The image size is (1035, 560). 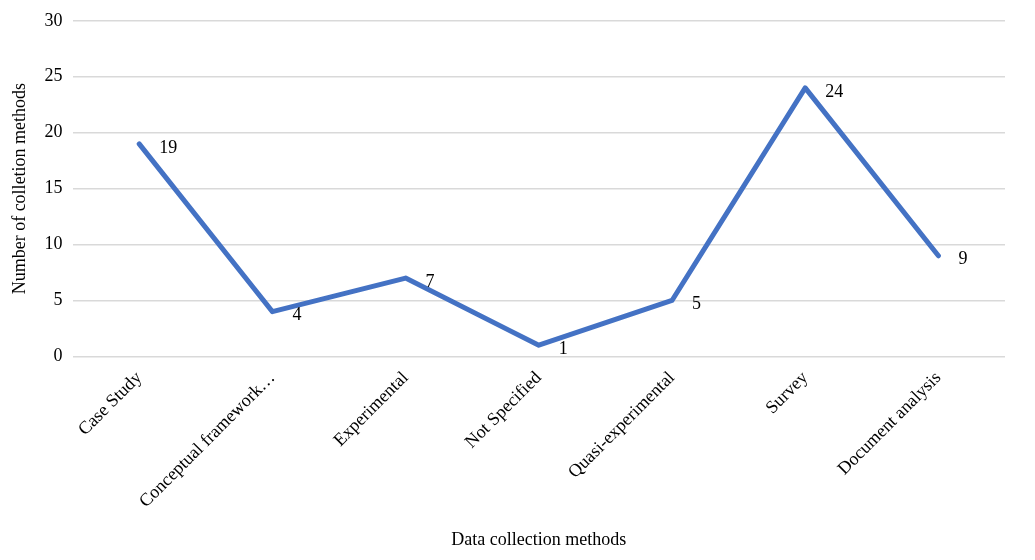 I want to click on y-tick-label: 30, so click(x=53, y=19).